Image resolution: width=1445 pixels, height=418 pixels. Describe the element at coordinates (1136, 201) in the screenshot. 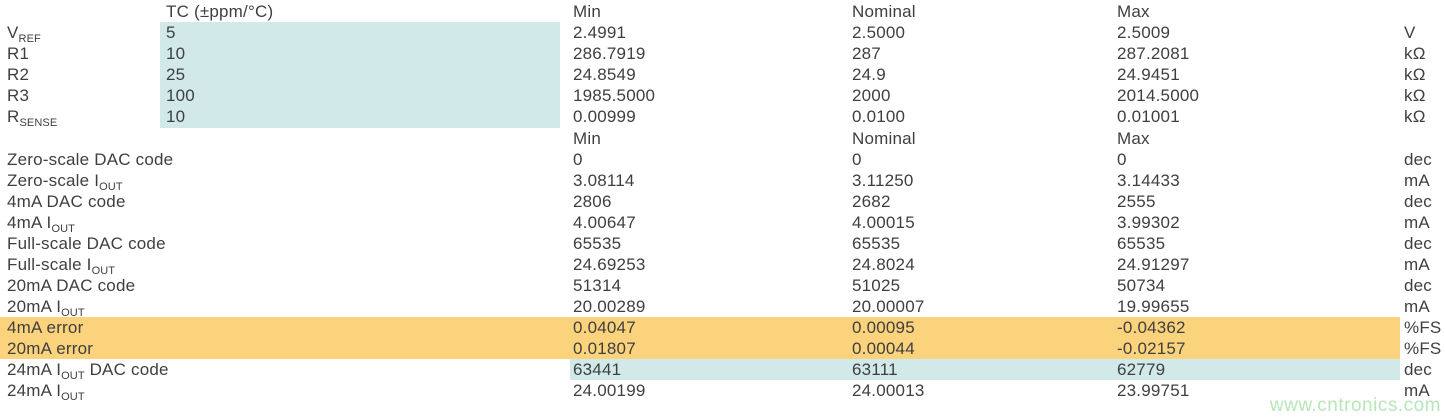

I see `cell-max: 2555` at that location.